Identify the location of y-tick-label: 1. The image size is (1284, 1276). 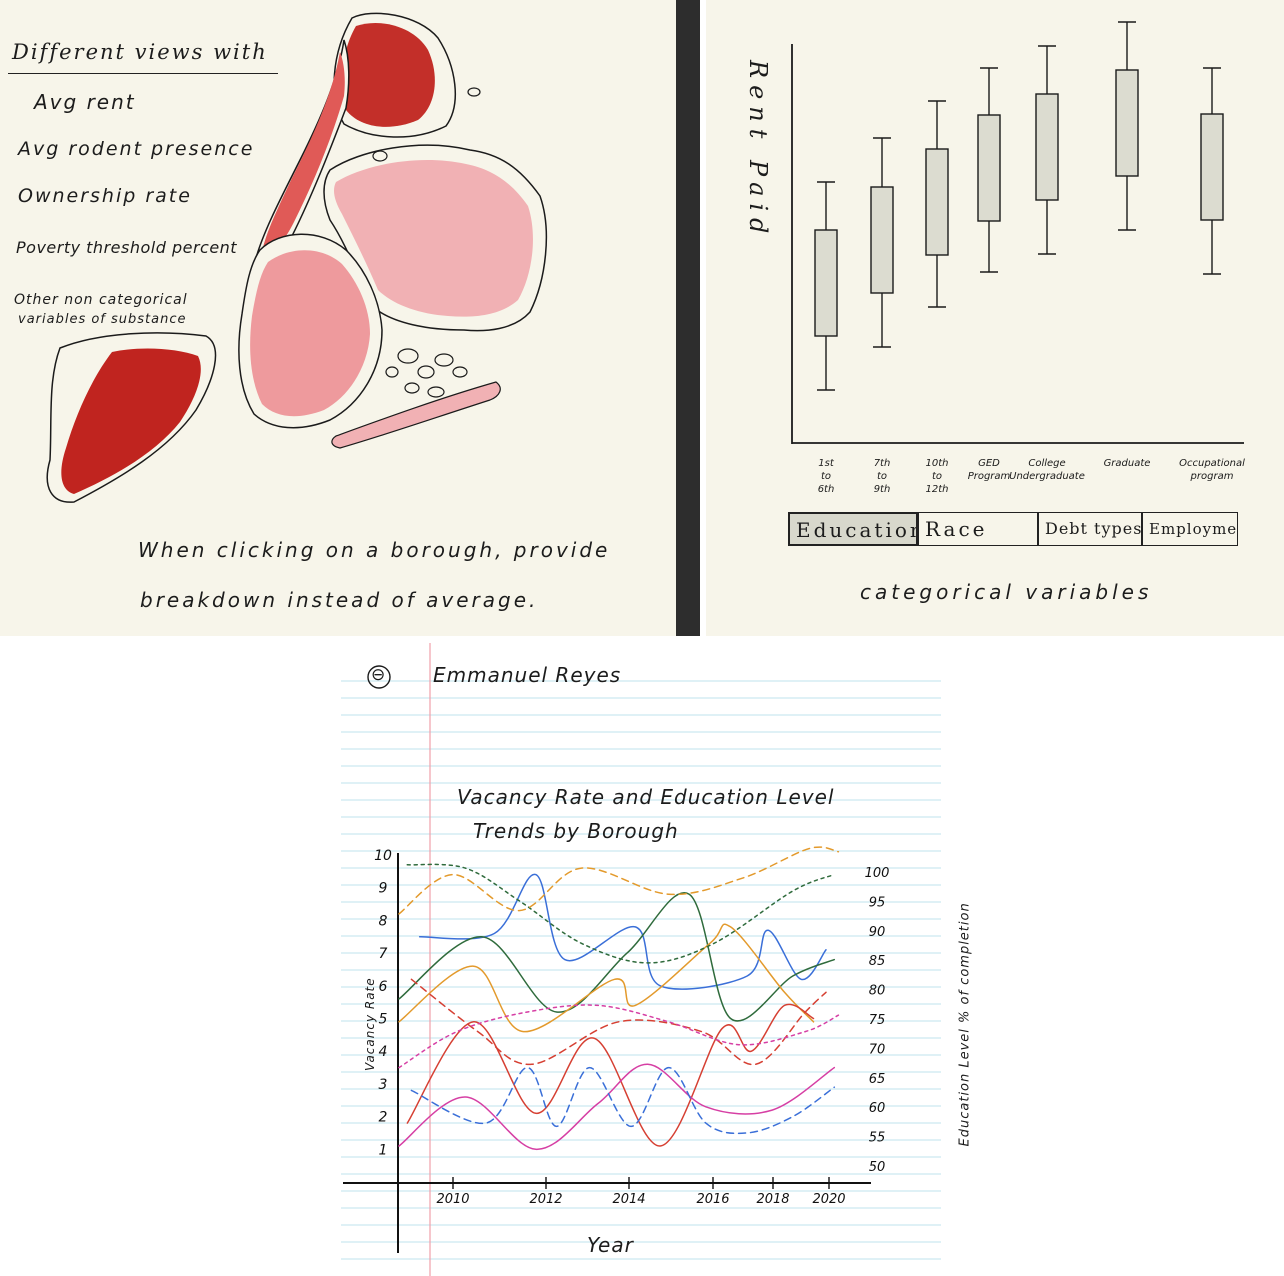
(383, 1150).